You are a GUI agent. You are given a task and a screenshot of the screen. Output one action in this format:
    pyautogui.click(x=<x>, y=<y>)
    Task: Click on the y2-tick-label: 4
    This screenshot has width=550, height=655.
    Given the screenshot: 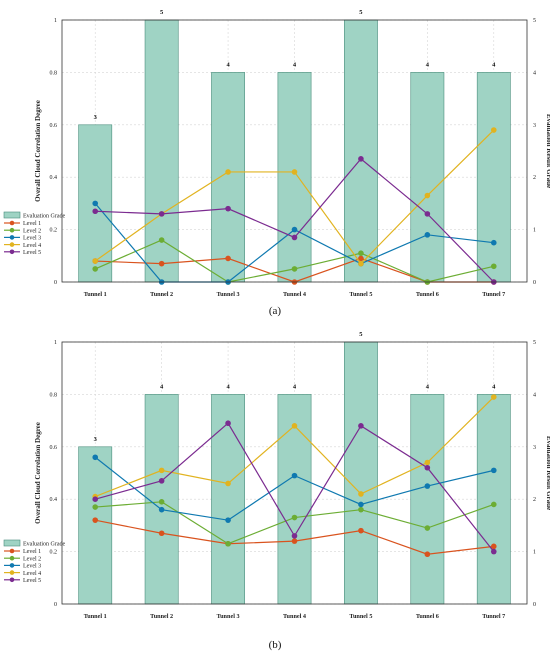 What is the action you would take?
    pyautogui.click(x=534, y=73)
    